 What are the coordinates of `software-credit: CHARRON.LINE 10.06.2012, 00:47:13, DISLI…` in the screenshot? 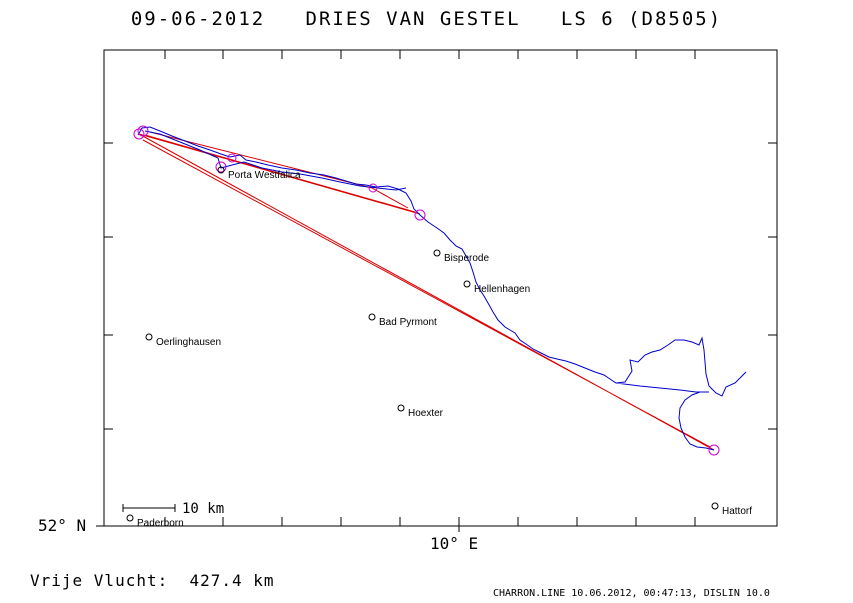 It's located at (631, 593).